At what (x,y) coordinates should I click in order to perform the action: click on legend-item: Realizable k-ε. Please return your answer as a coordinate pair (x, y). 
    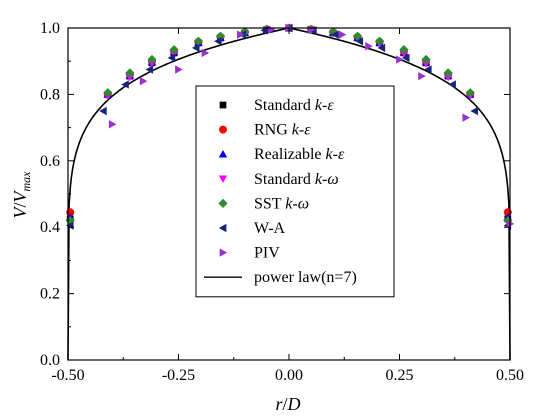
    Looking at the image, I should click on (281, 154).